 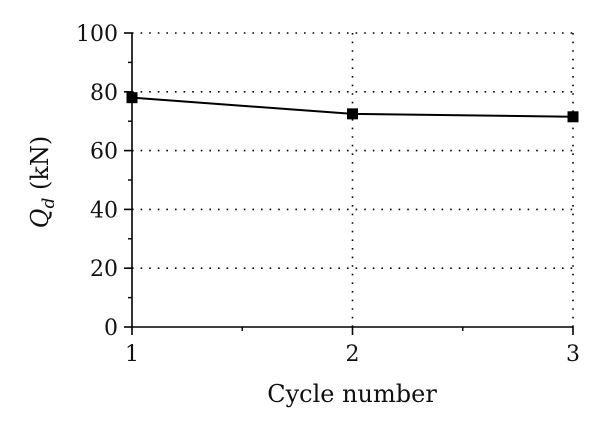 I want to click on x-tick-label: 2, so click(x=353, y=354).